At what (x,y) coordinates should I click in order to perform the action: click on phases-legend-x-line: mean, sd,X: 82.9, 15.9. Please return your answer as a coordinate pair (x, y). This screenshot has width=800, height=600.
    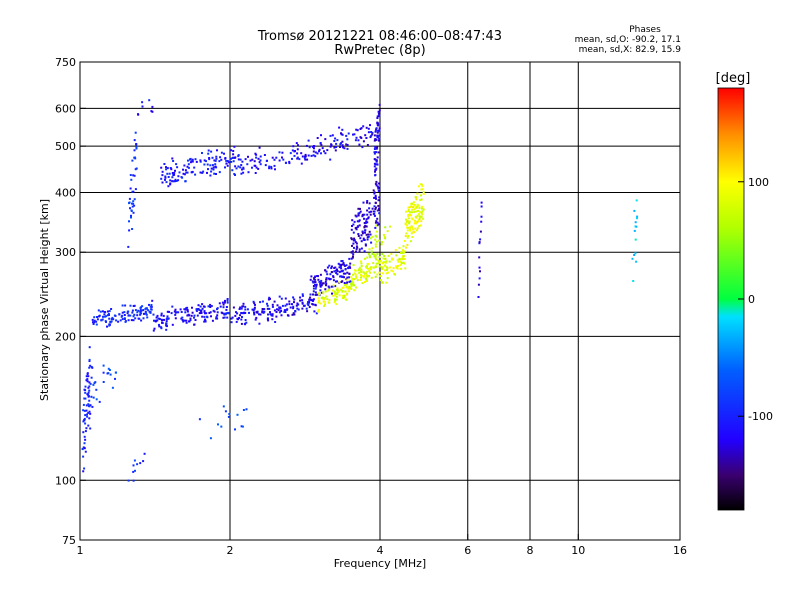
    Looking at the image, I should click on (630, 50).